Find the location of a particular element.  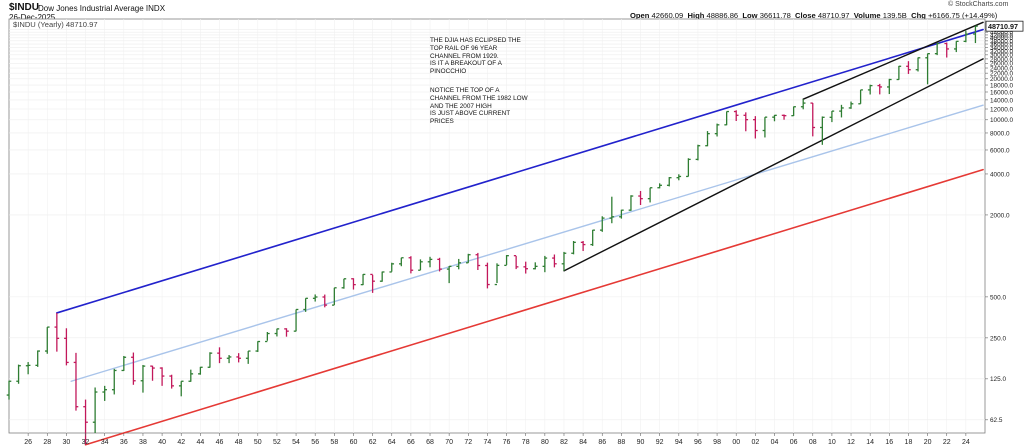

ohlc-bar-1925 is located at coordinates (18, 374).